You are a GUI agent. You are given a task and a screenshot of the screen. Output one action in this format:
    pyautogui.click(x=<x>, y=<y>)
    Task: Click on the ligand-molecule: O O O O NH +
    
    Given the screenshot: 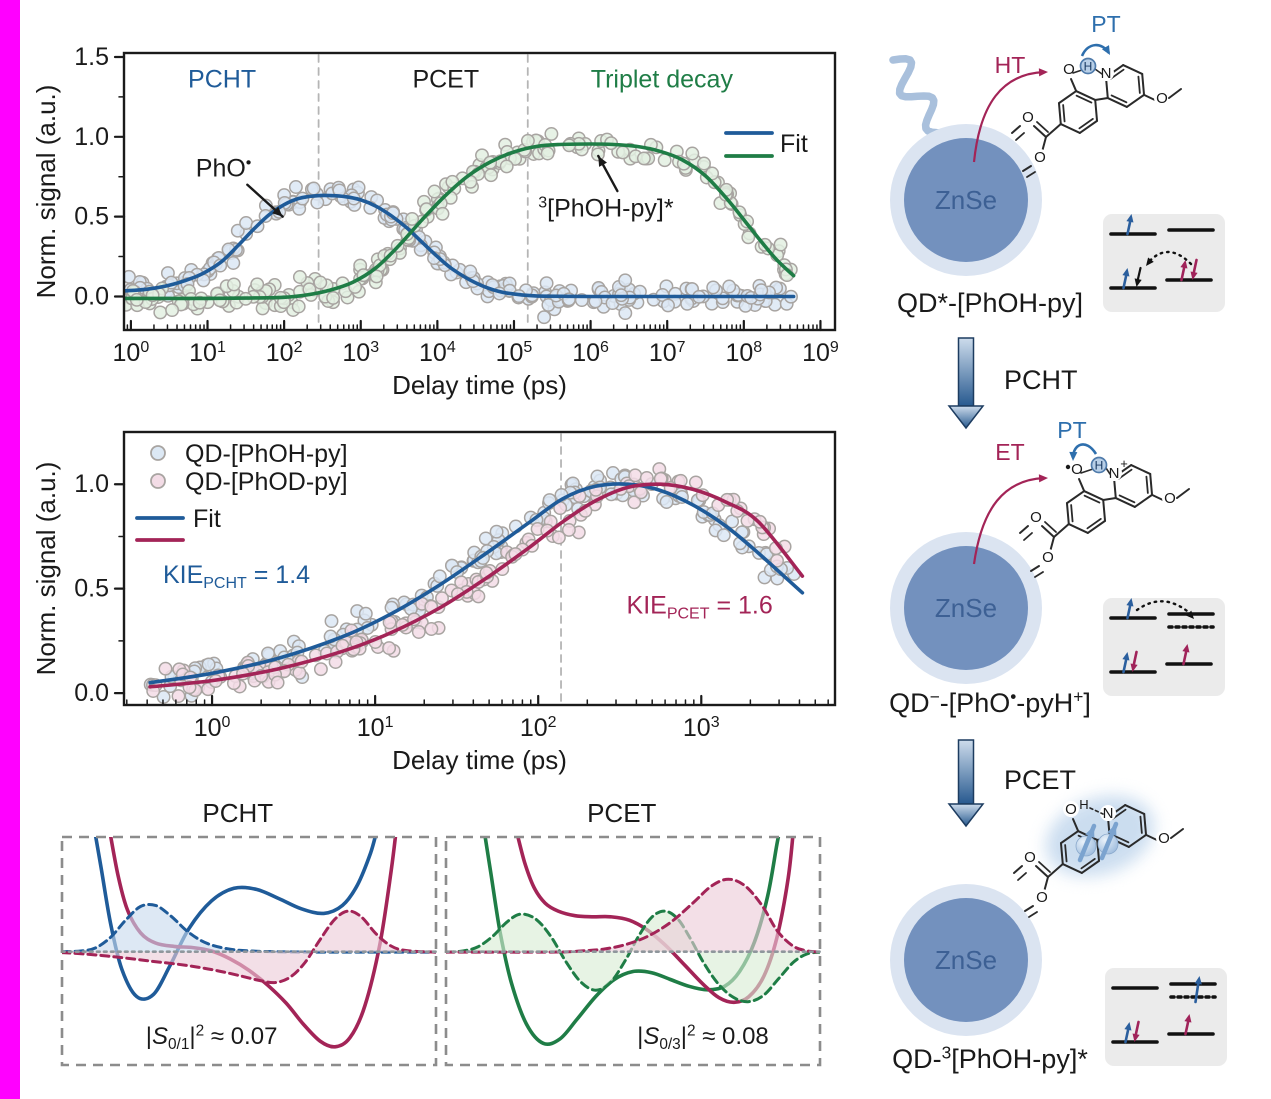 What is the action you would take?
    pyautogui.click(x=1104, y=517)
    